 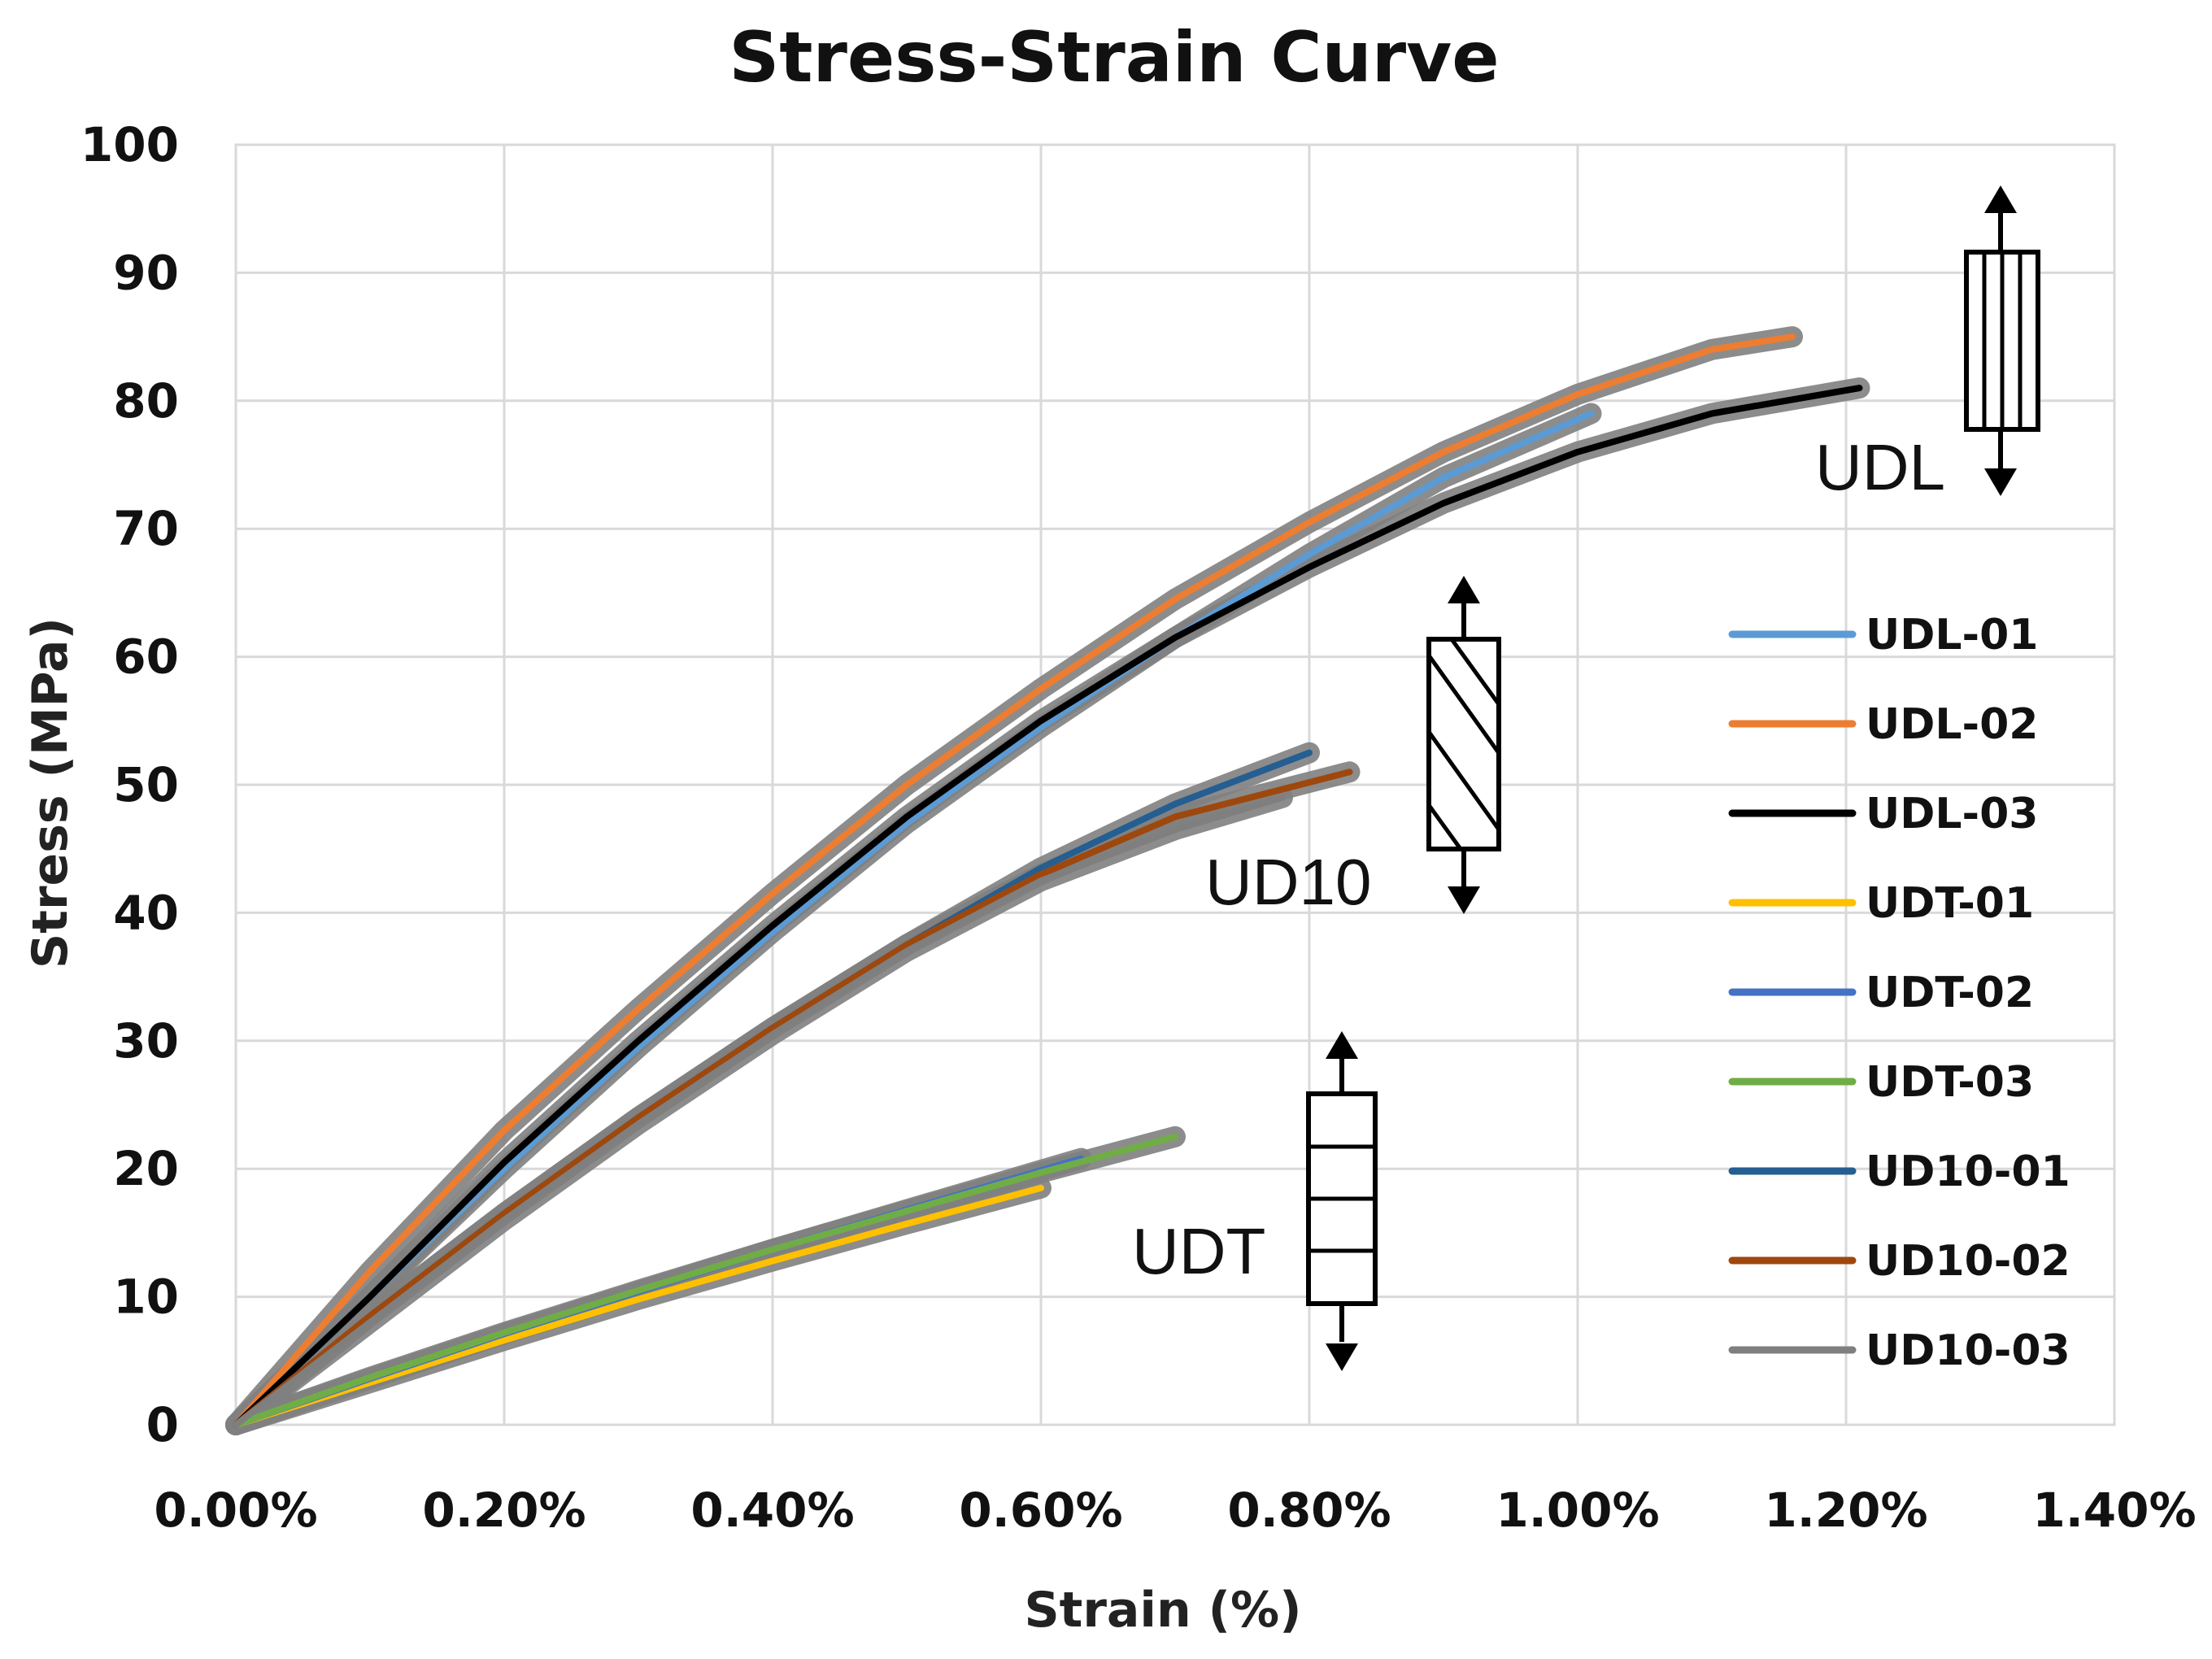 I want to click on y-tick-label: 80, so click(x=146, y=401).